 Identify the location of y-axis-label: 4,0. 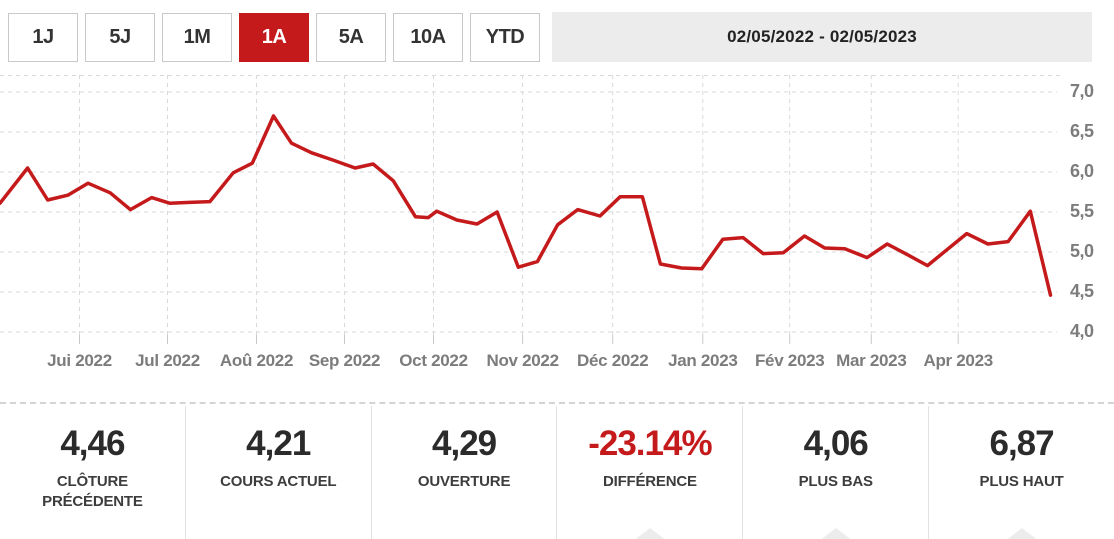
(1082, 331).